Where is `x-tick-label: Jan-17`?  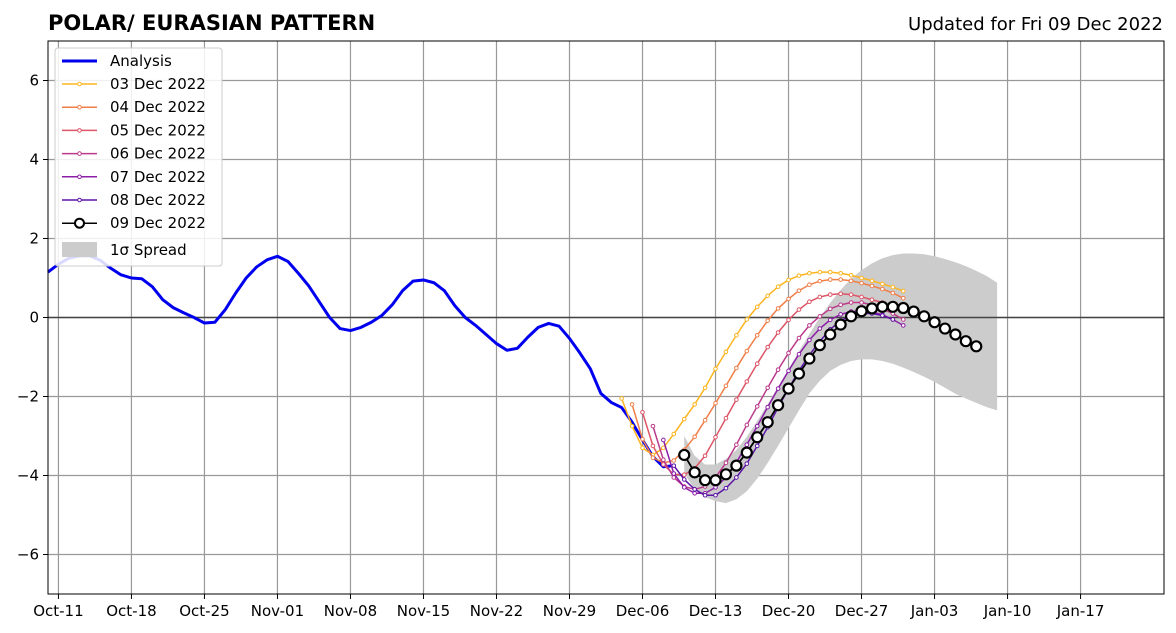
x-tick-label: Jan-17 is located at coordinates (1080, 611).